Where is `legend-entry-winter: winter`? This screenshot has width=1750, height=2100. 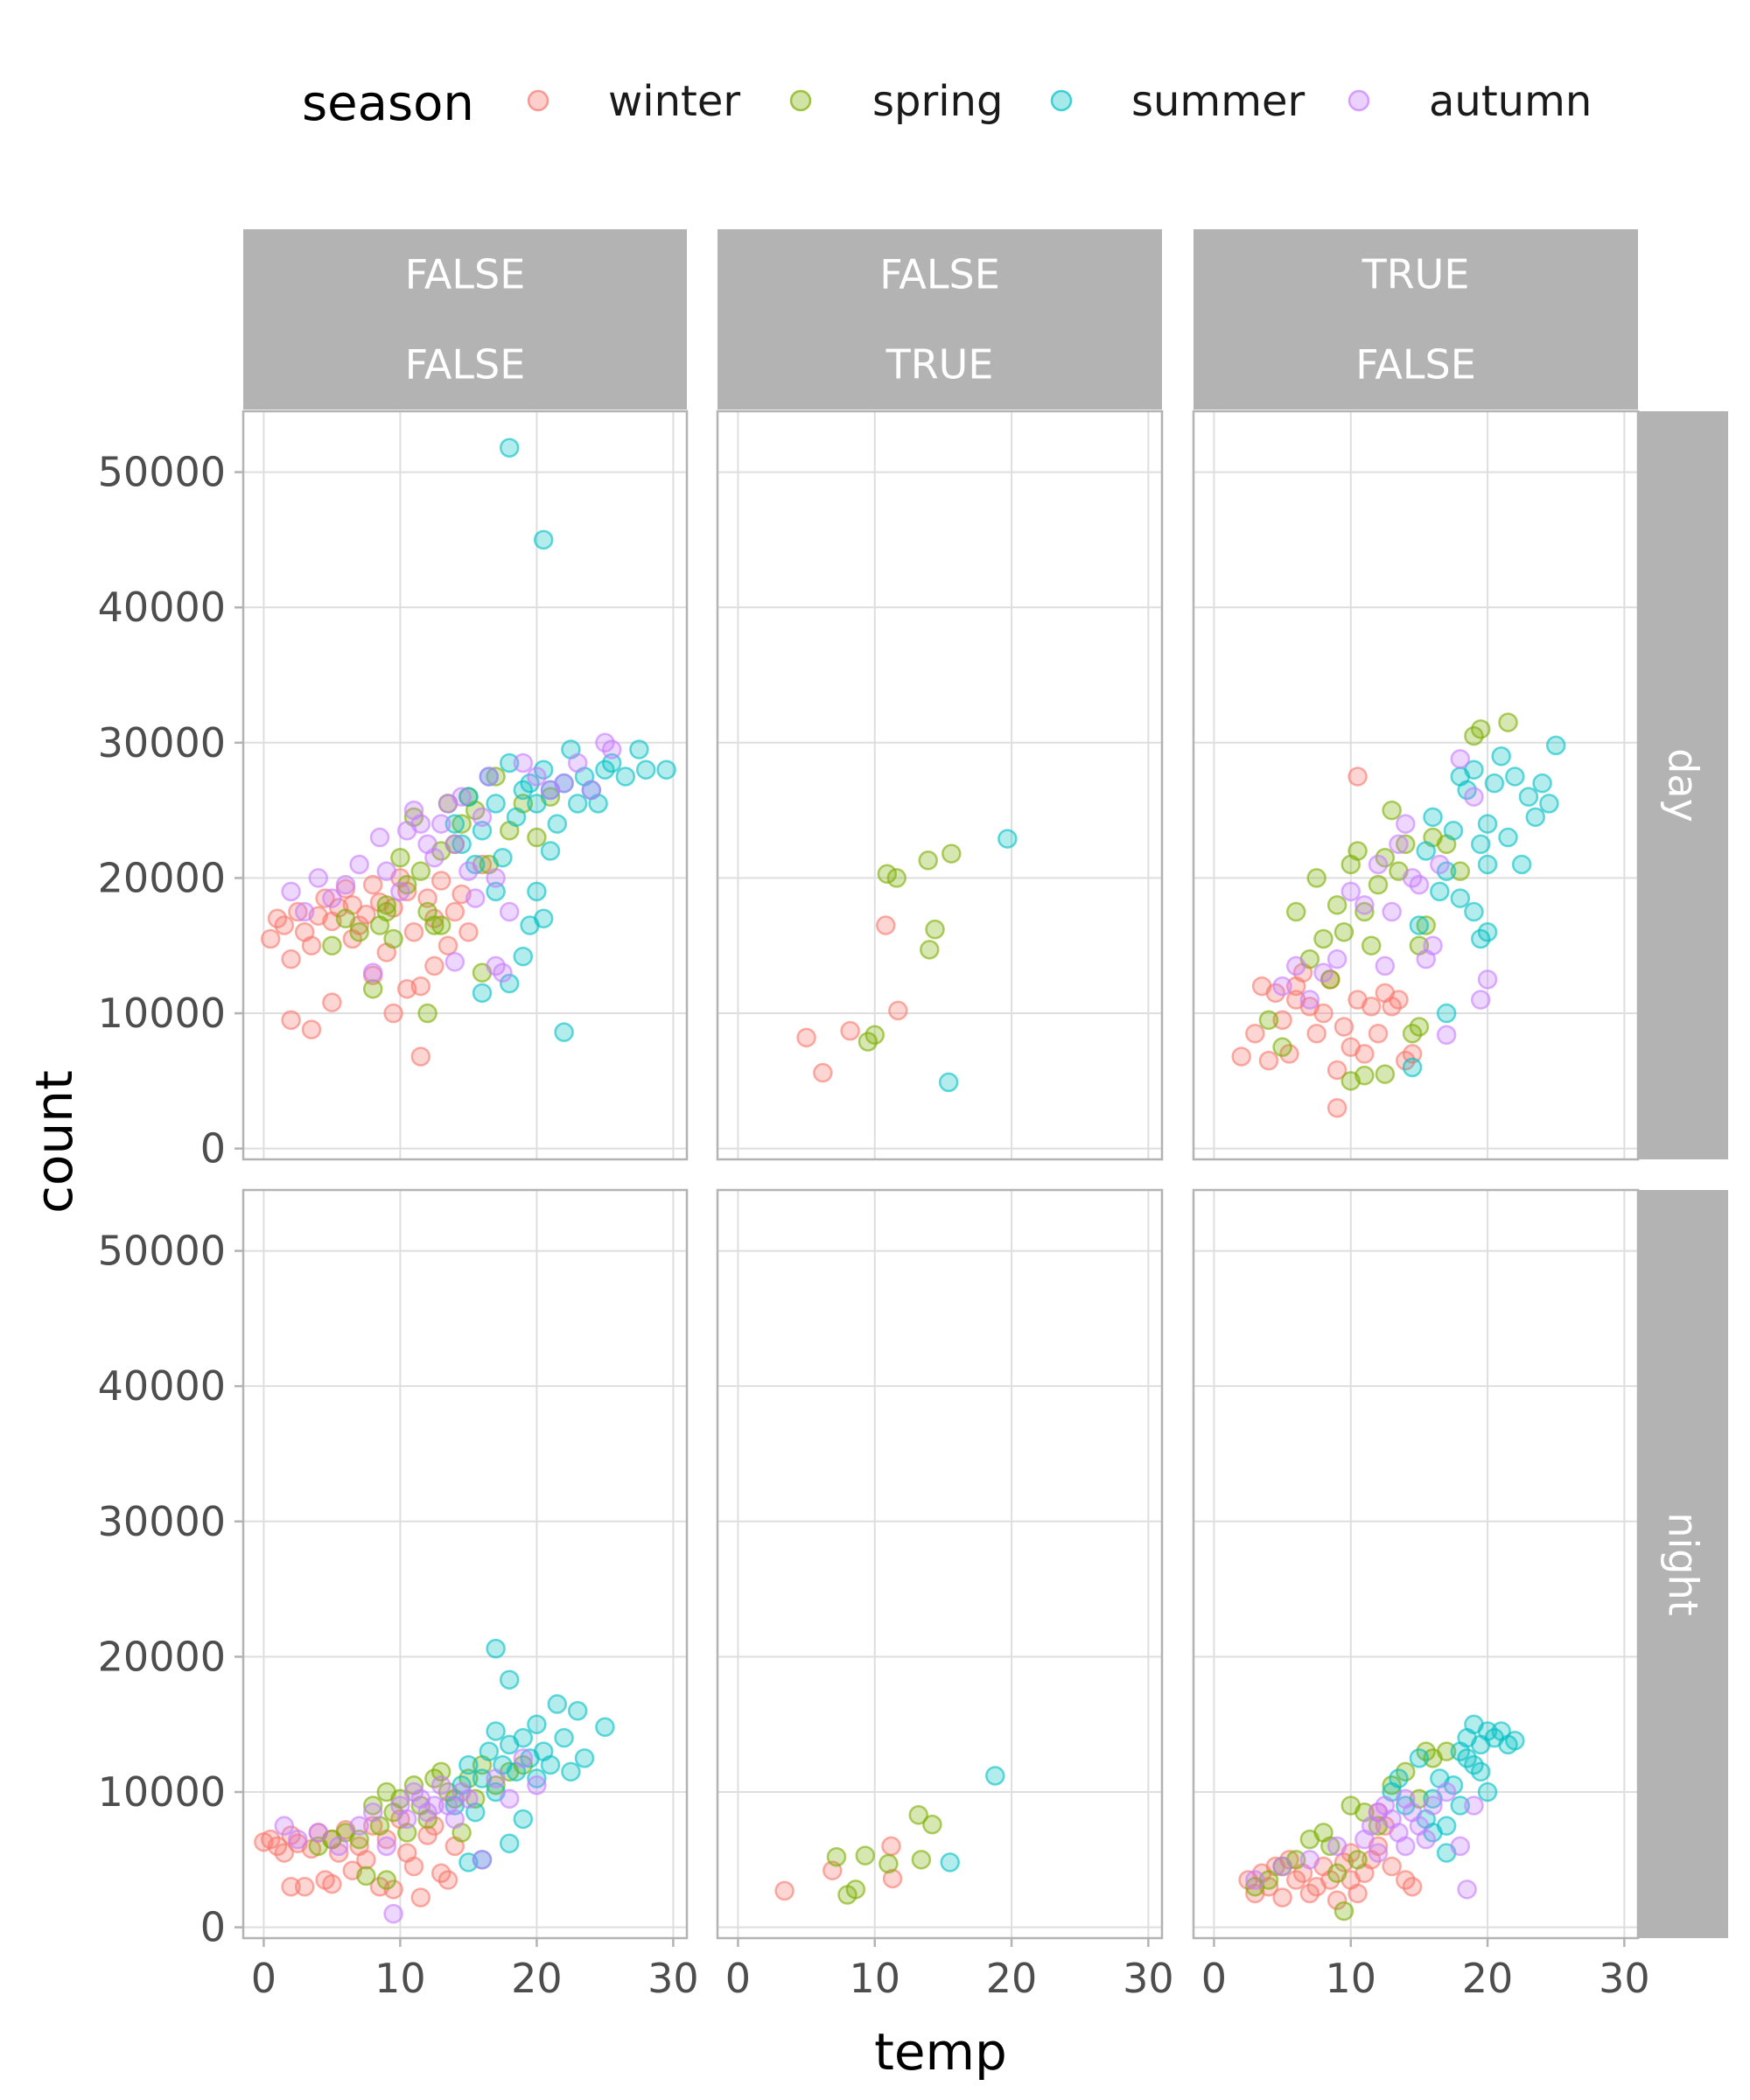 legend-entry-winter: winter is located at coordinates (633, 101).